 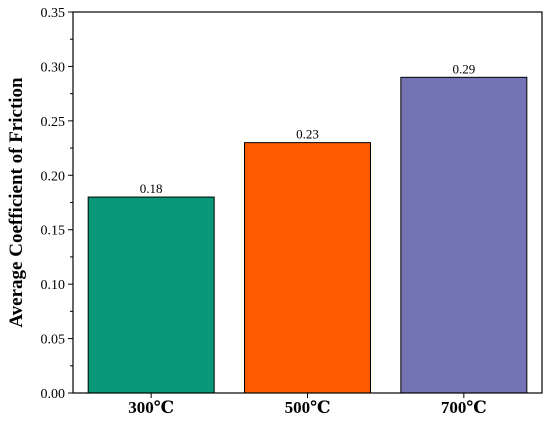 What do you see at coordinates (464, 407) in the screenshot?
I see `x-tick-label-2: 700℃` at bounding box center [464, 407].